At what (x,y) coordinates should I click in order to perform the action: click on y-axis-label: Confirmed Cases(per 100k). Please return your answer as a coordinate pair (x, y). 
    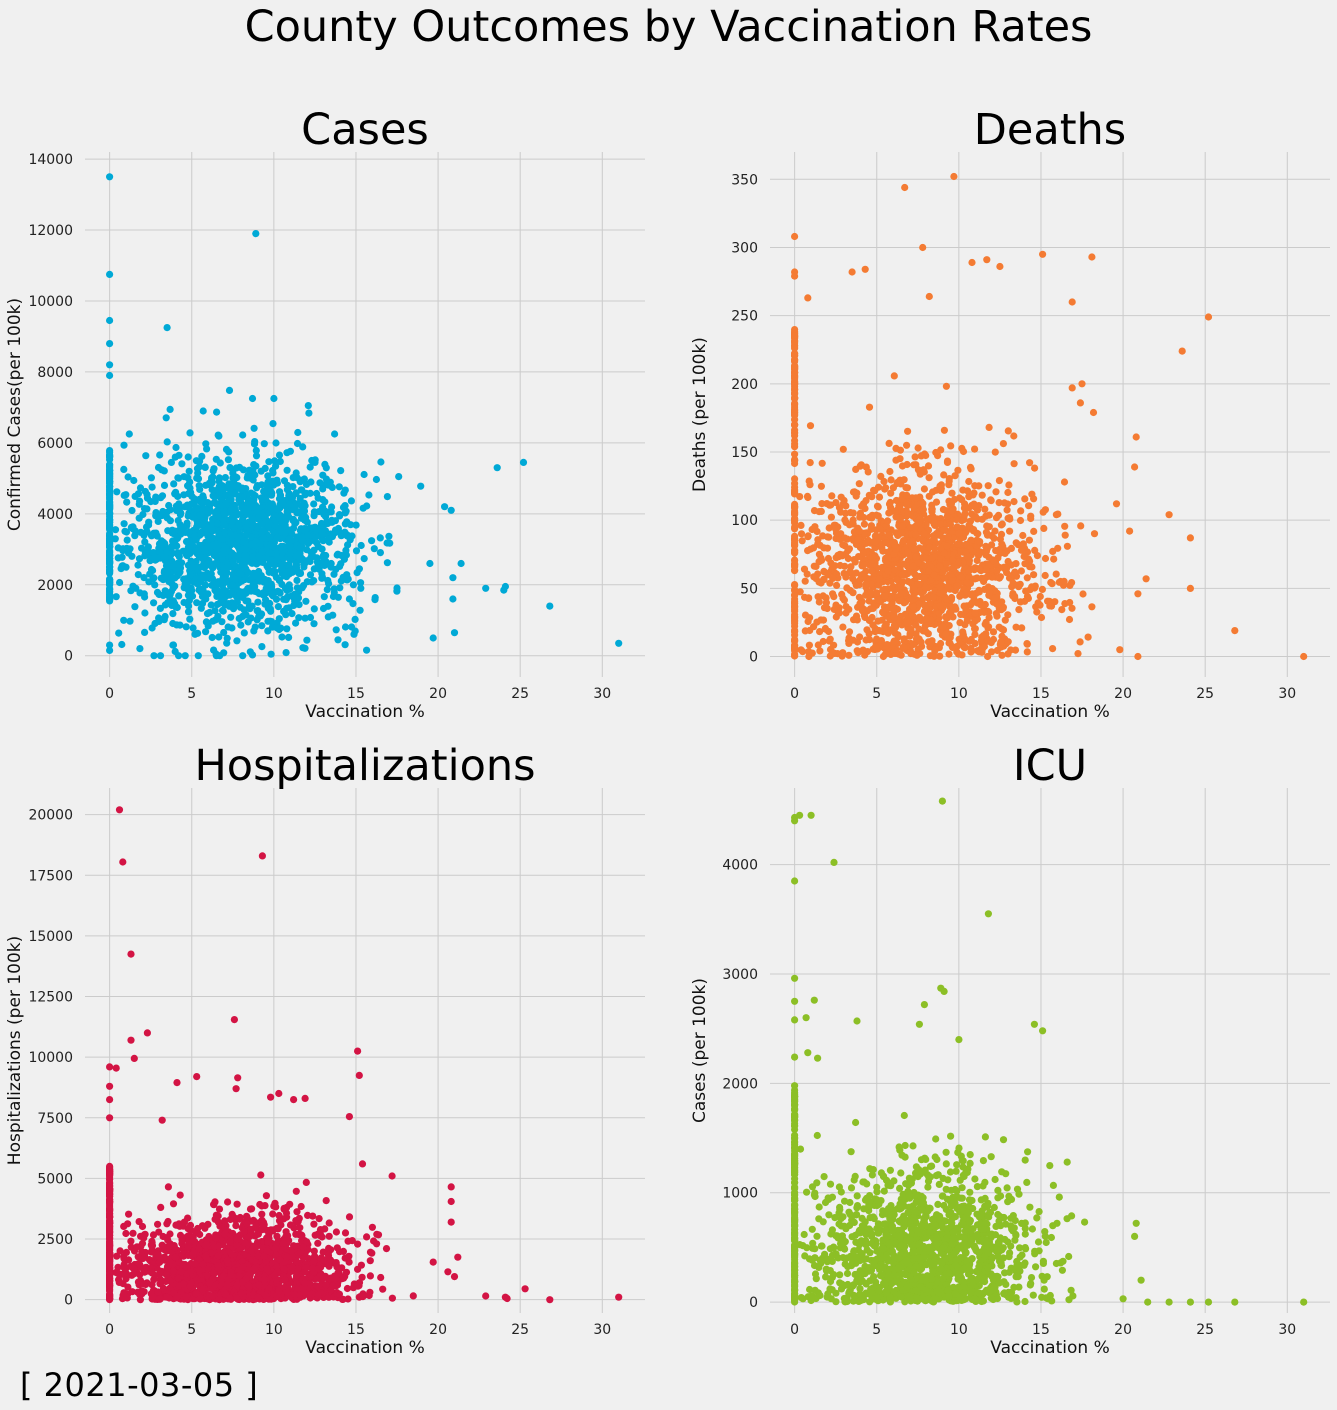
    Looking at the image, I should click on (15, 414).